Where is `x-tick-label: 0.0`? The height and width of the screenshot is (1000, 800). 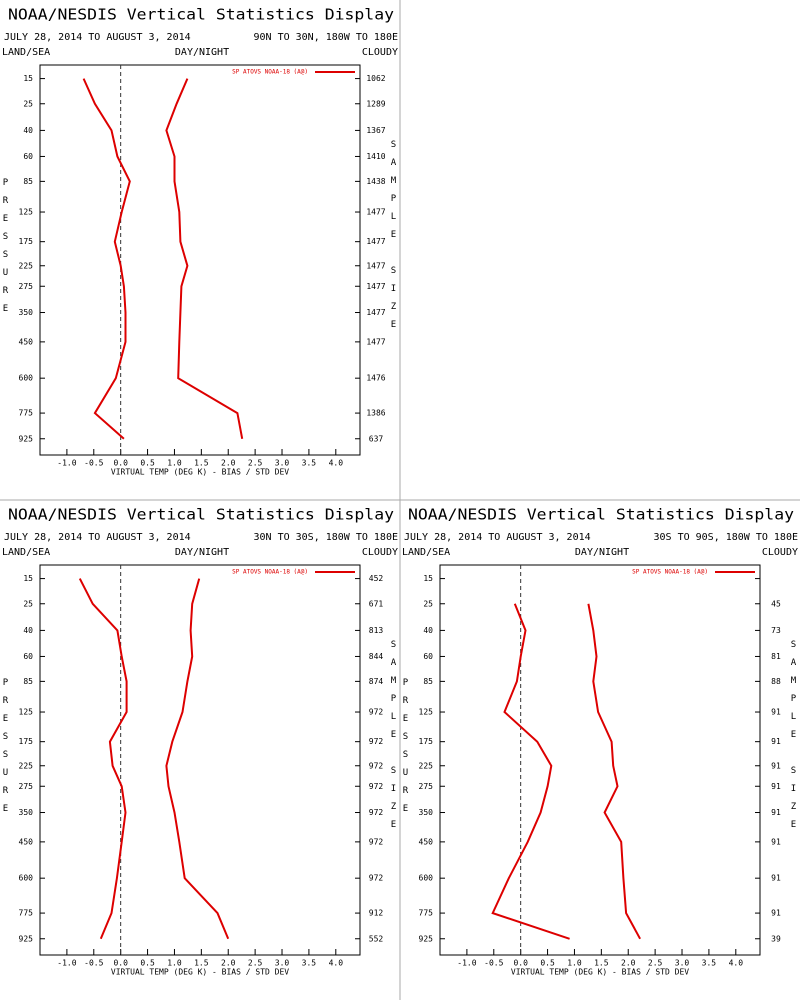 x-tick-label: 0.0 is located at coordinates (120, 463).